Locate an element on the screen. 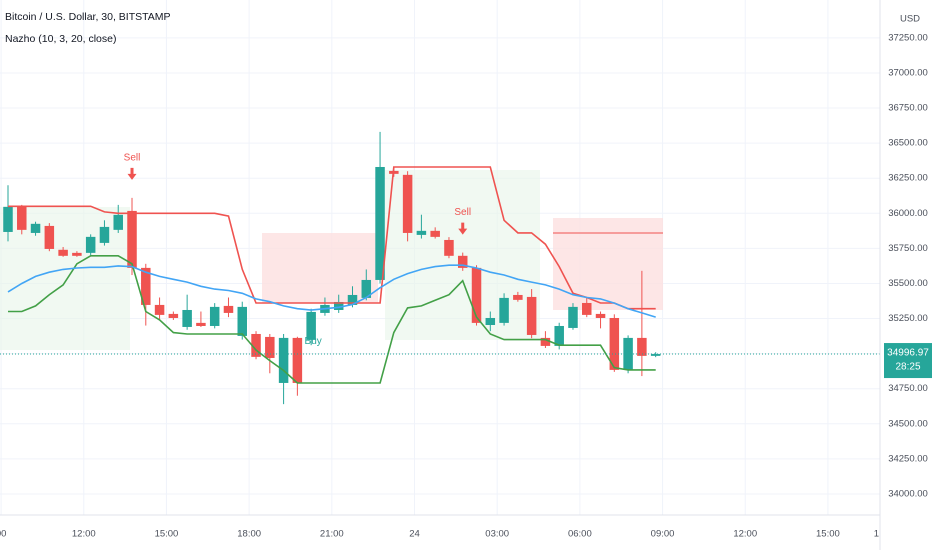 The image size is (932, 550). y-tick-label: 36500.00 is located at coordinates (908, 143).